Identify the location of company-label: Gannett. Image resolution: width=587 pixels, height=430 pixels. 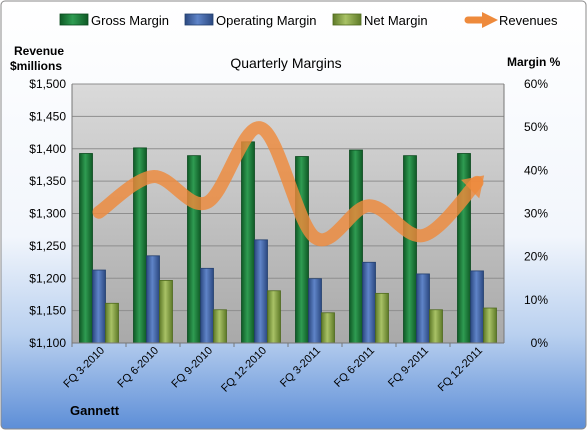
(95, 410).